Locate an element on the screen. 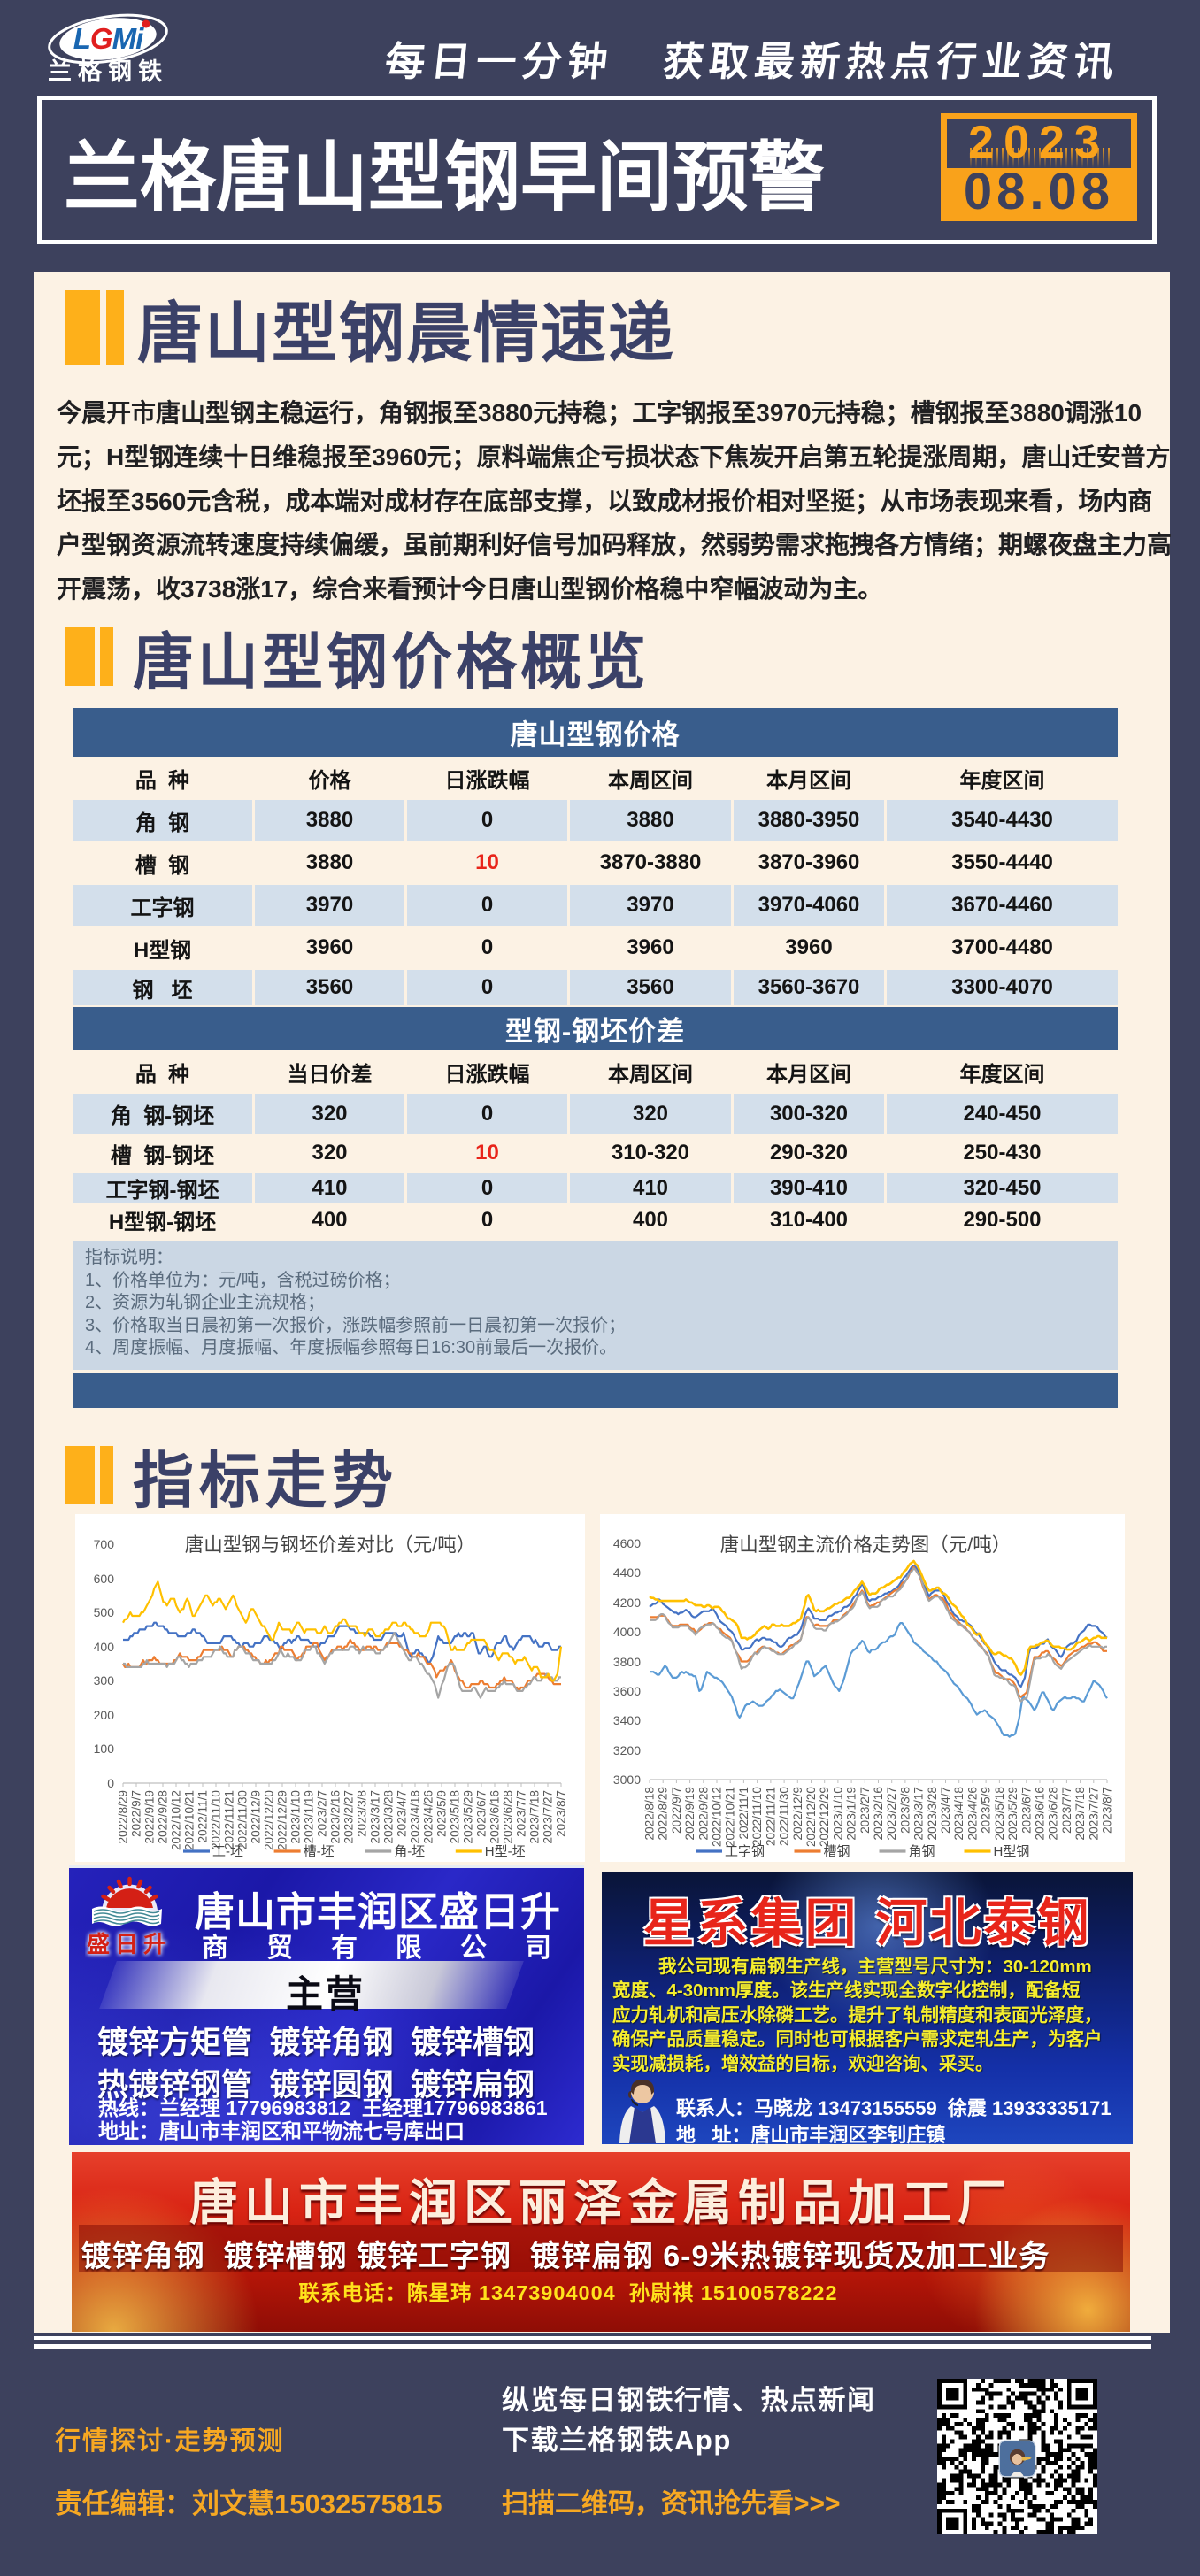 The image size is (1200, 2576). svg-text: 4200 is located at coordinates (627, 1603).